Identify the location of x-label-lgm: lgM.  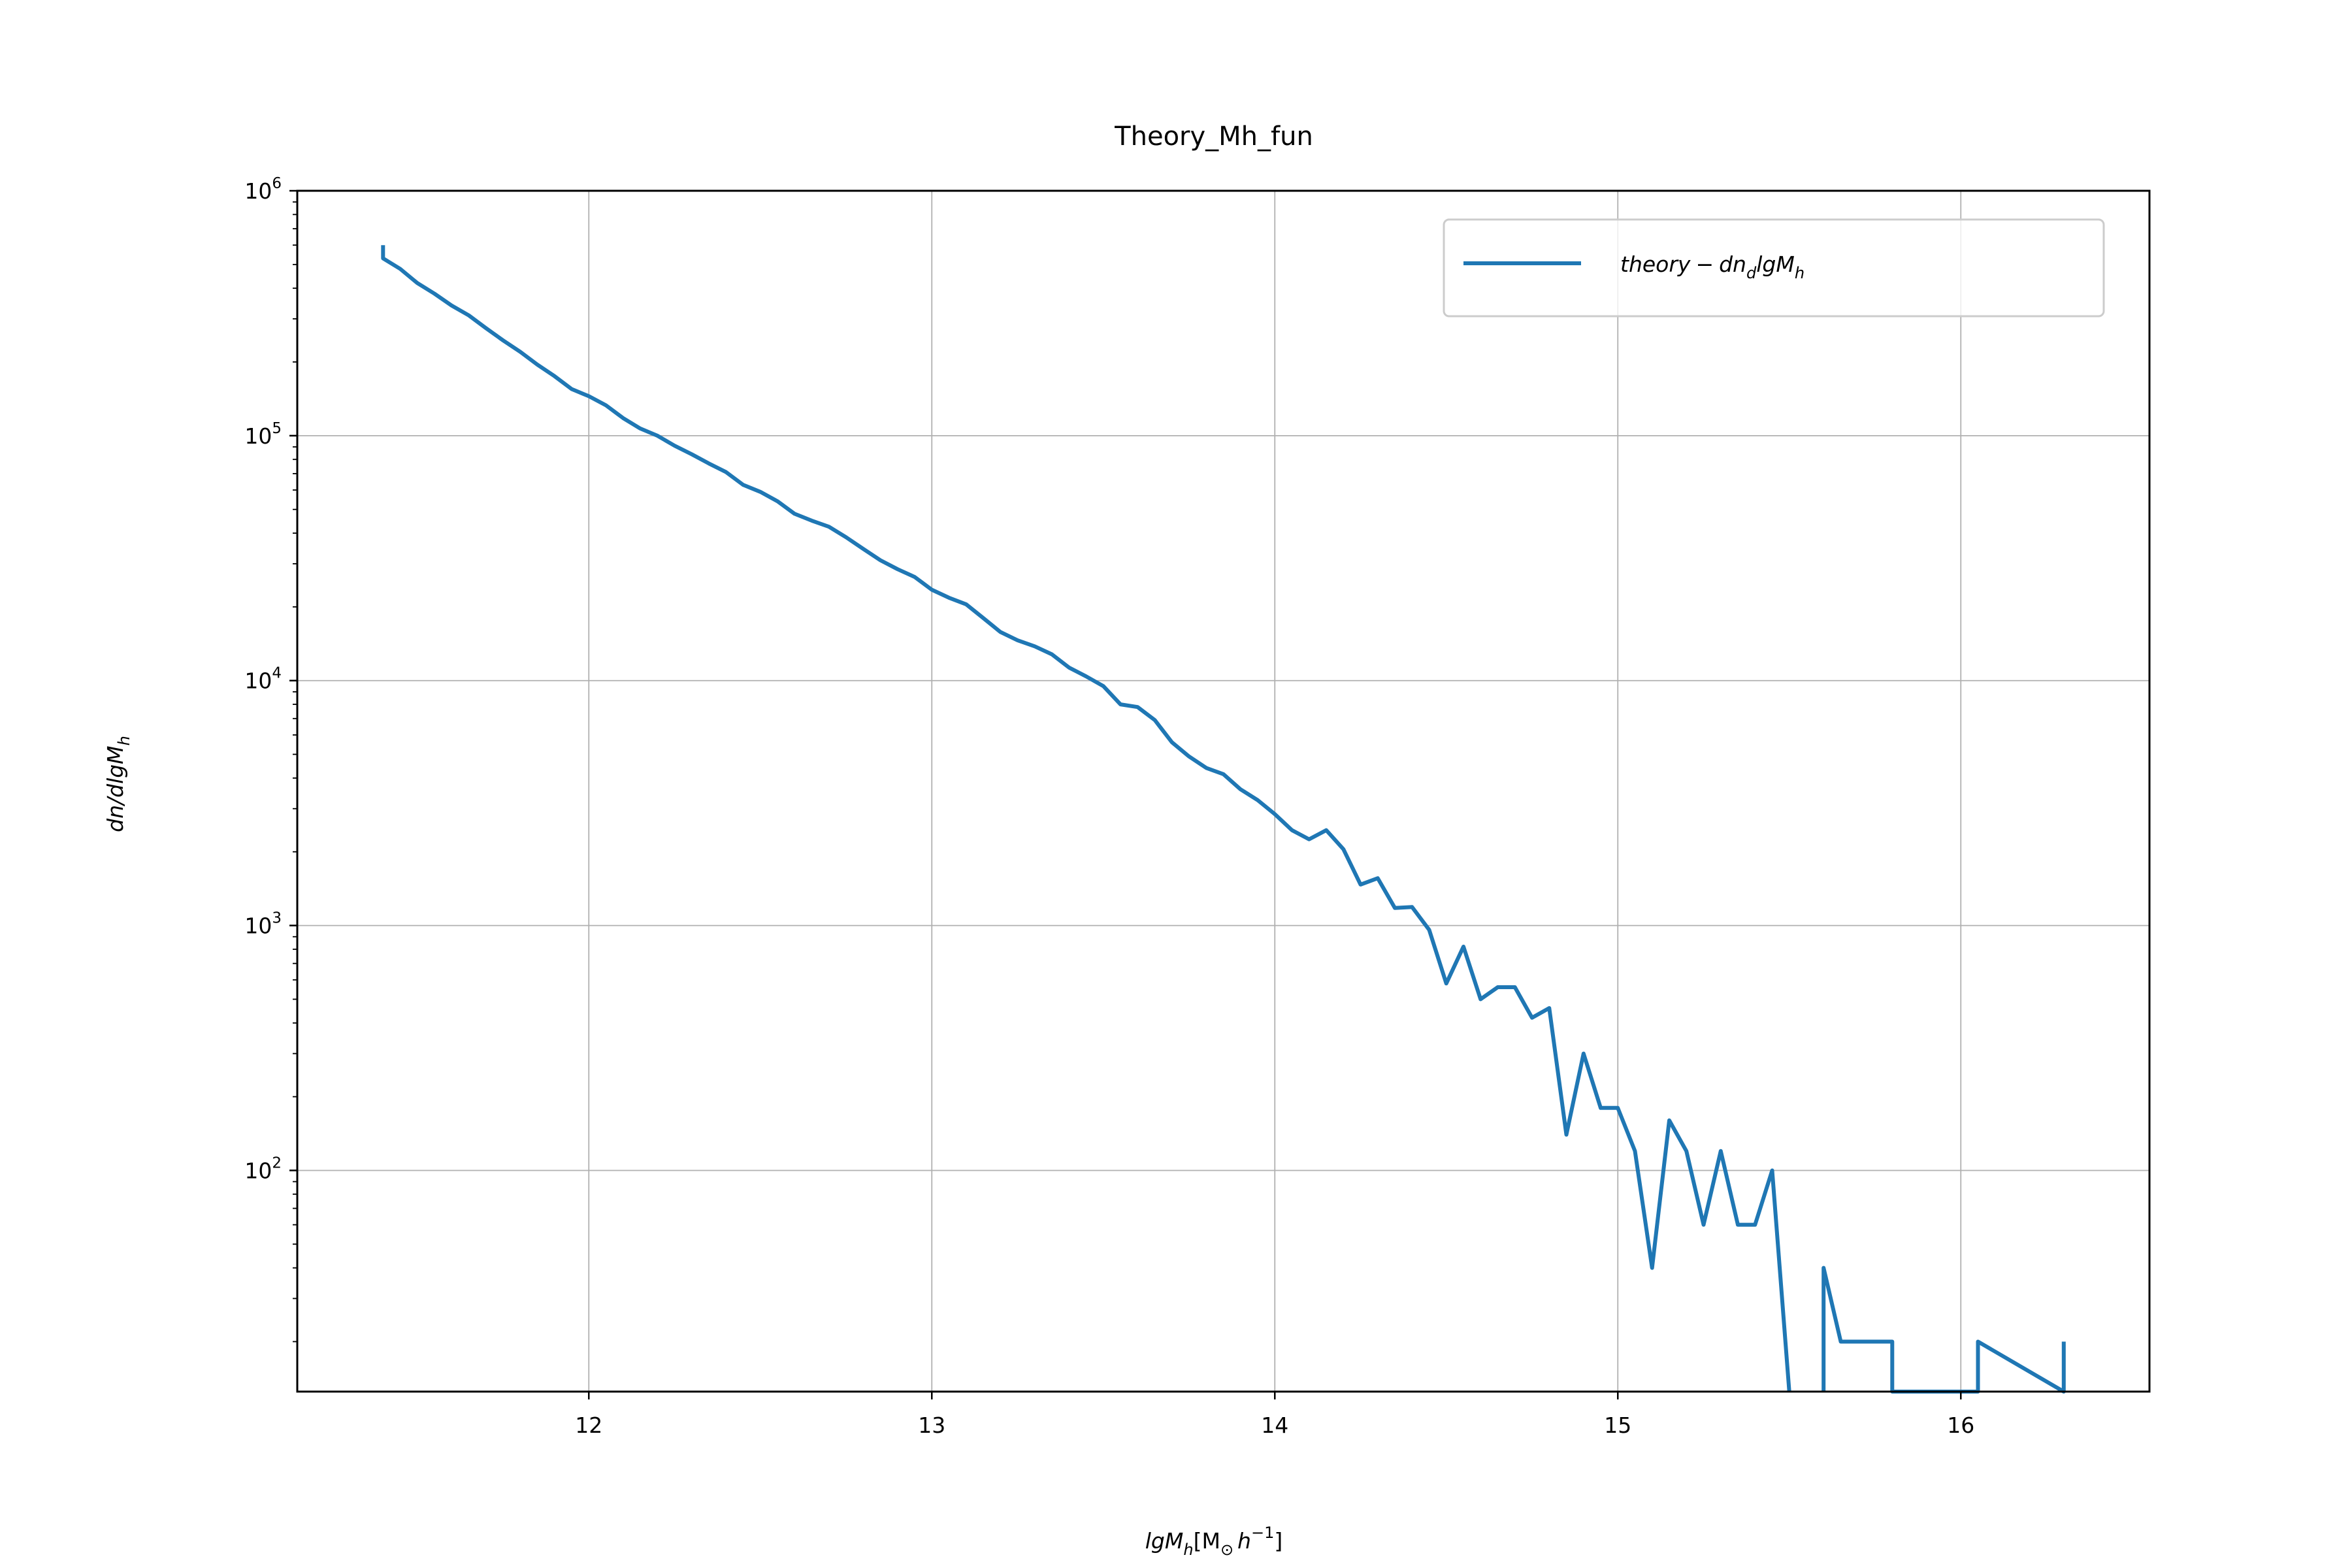
(1164, 1541).